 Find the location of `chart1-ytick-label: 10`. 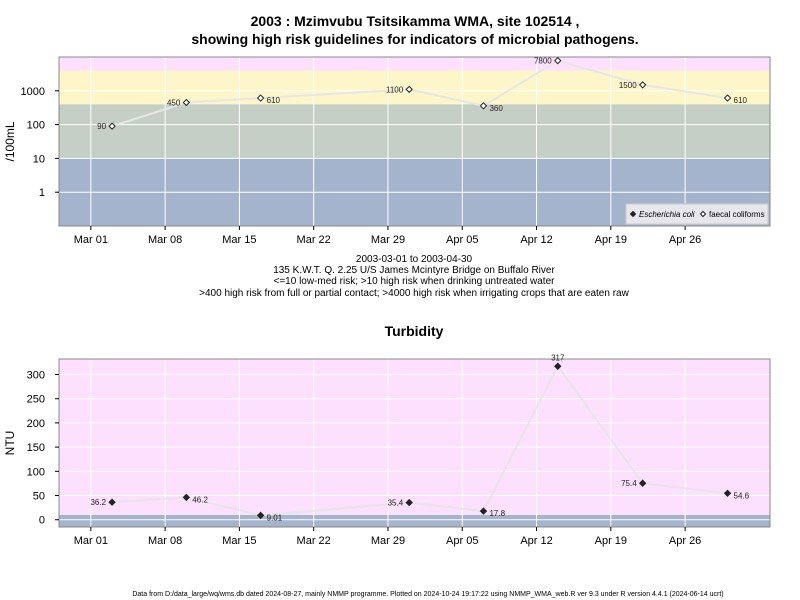

chart1-ytick-label: 10 is located at coordinates (39, 159).